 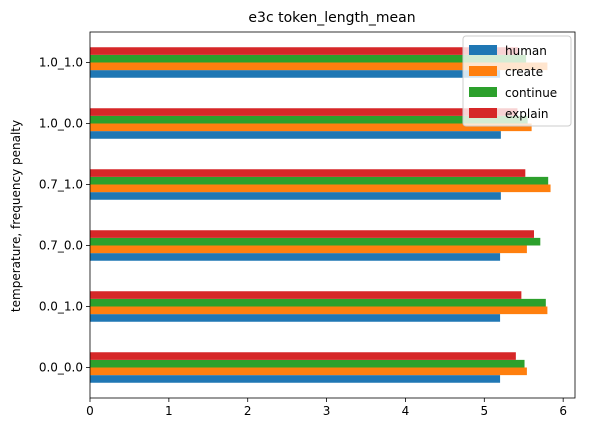 I want to click on x-tick-label: 1, so click(x=169, y=411).